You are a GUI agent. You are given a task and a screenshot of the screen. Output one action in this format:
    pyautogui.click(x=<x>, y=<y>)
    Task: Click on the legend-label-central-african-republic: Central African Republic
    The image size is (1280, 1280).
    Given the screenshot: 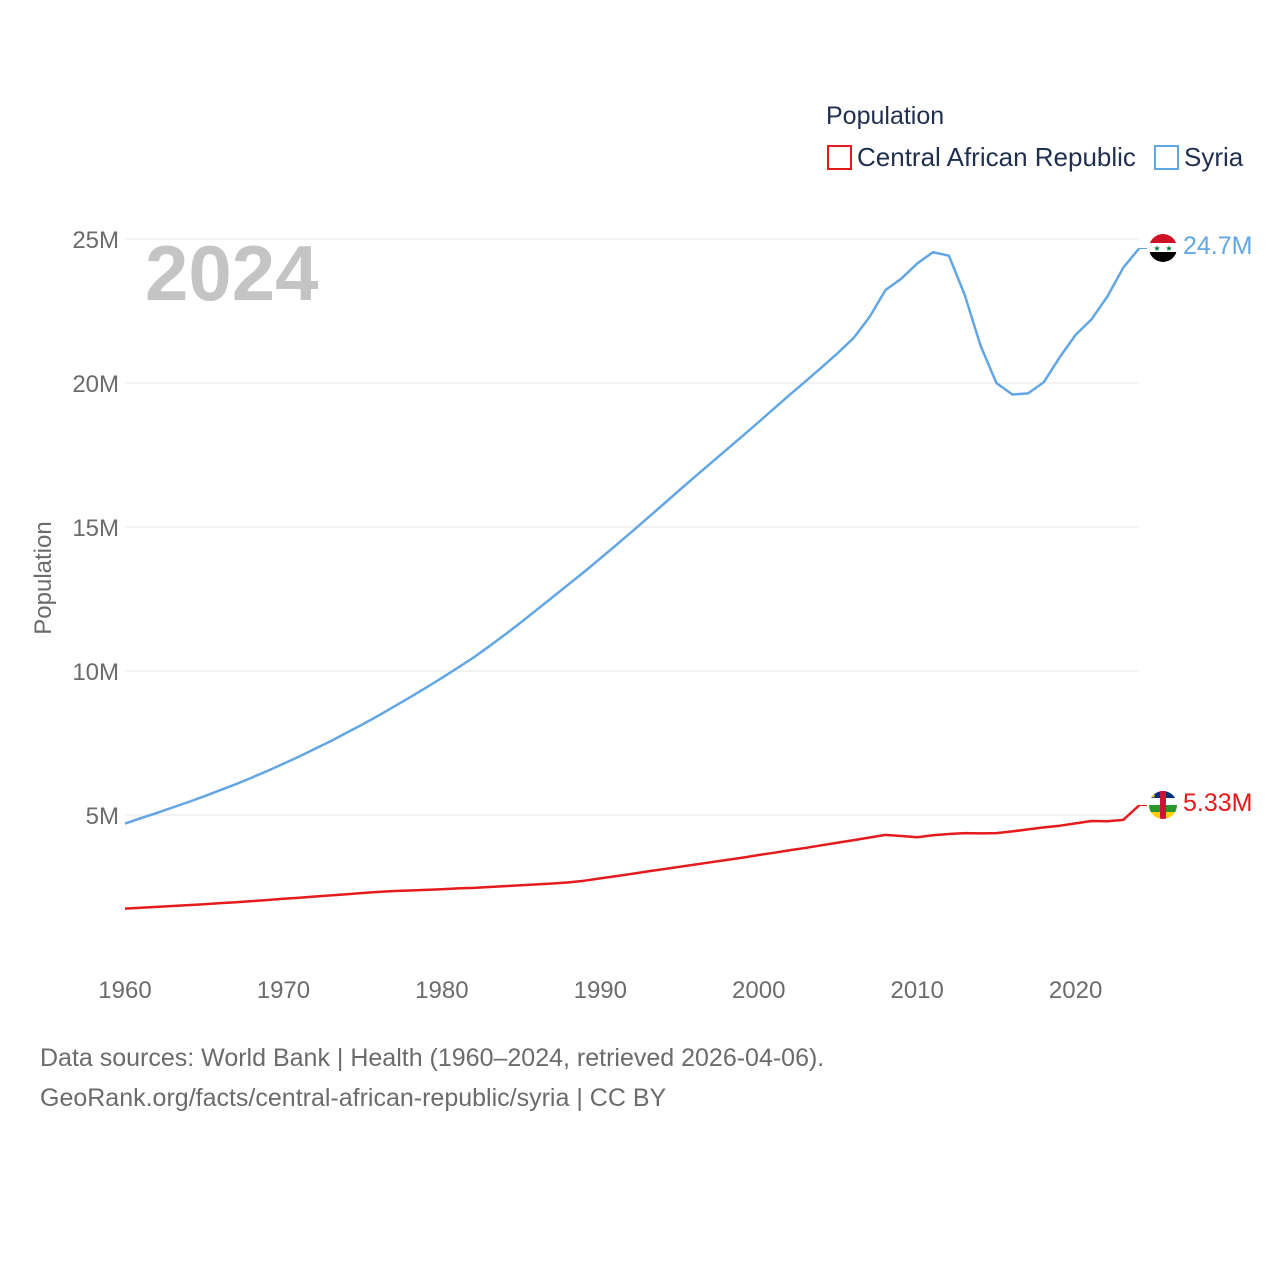 What is the action you would take?
    pyautogui.click(x=996, y=157)
    